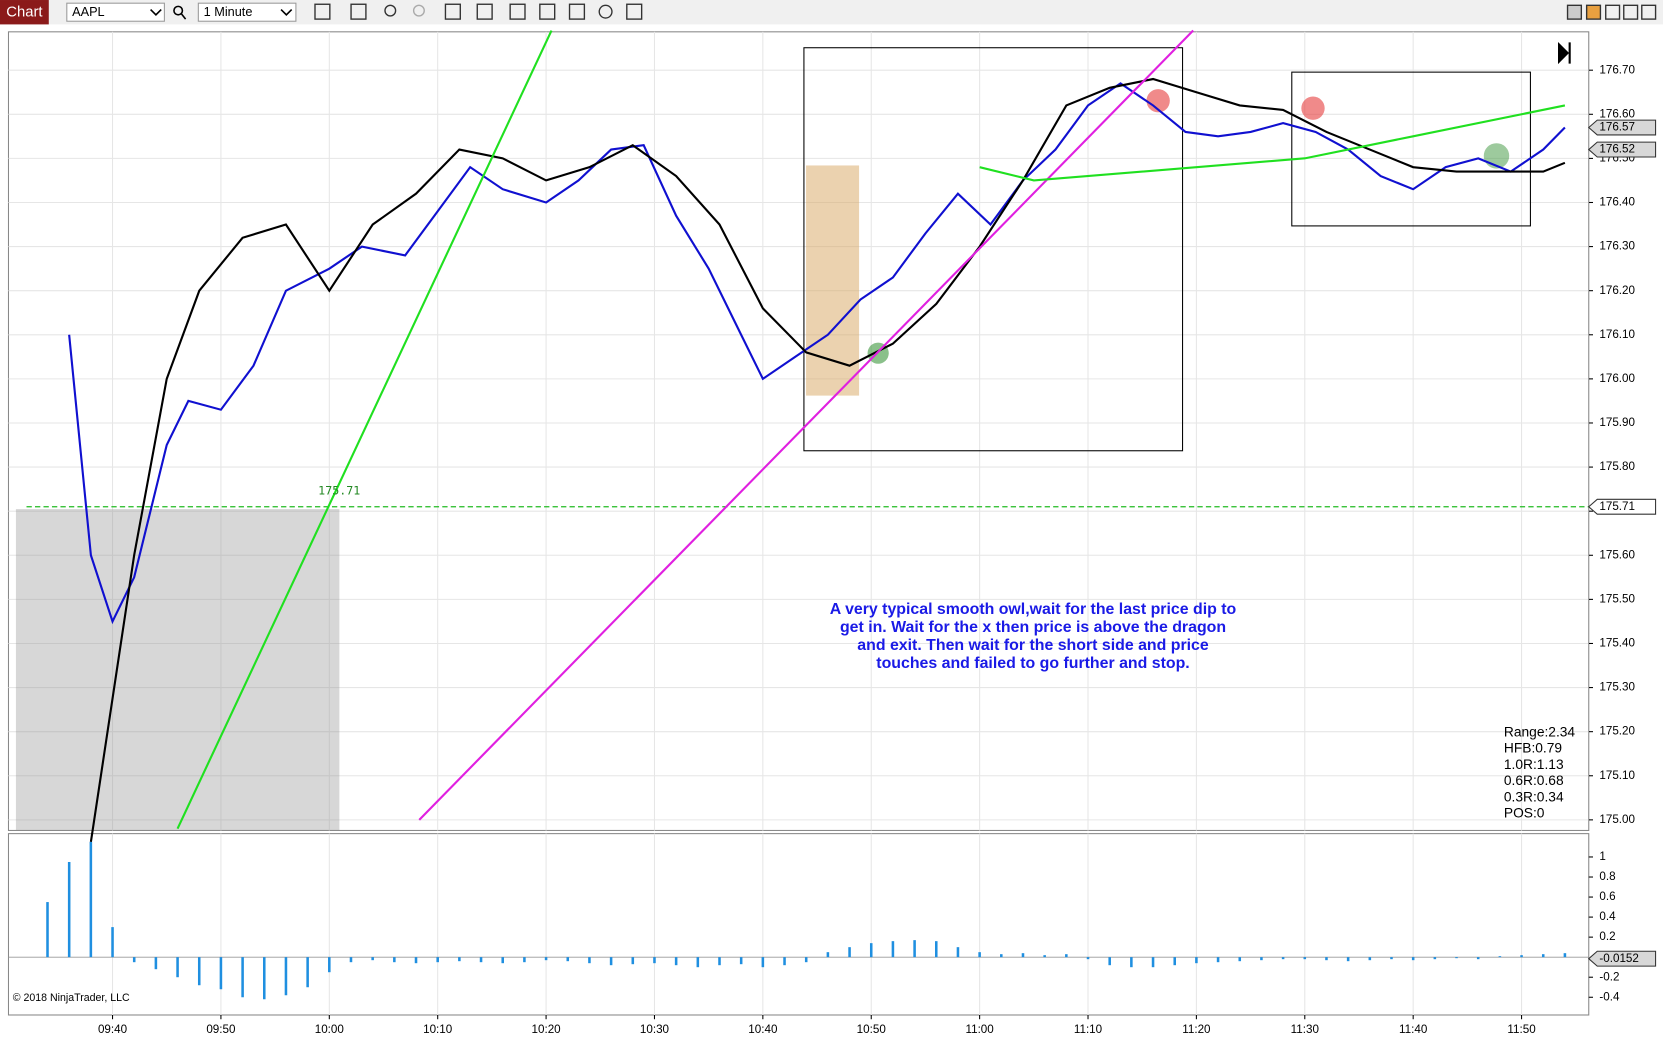 This screenshot has height=1050, width=1663. I want to click on instrument-box, so click(115, 12).